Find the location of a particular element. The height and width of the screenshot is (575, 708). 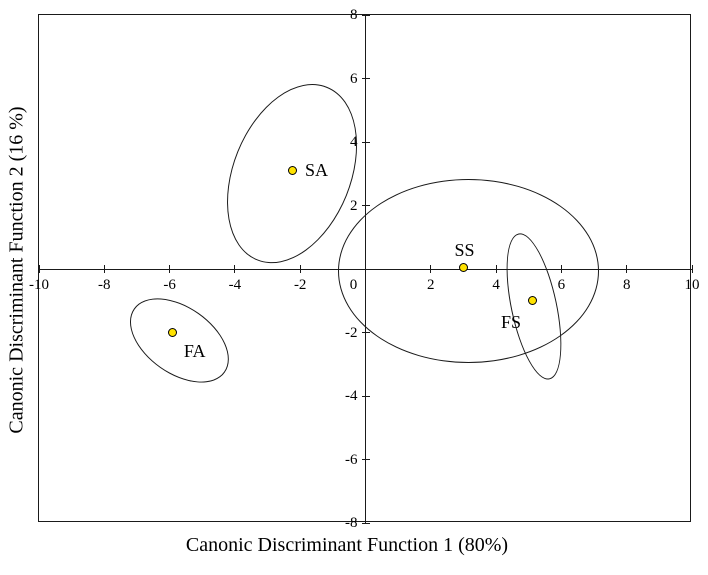

y-tick-label: -8 is located at coordinates (351, 523).